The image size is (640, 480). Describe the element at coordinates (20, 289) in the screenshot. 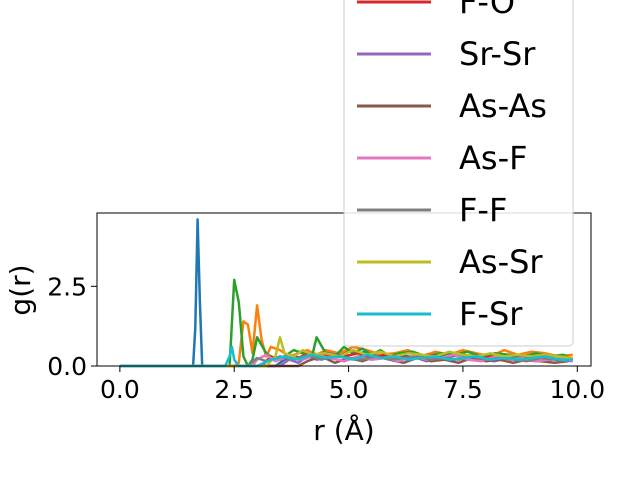

I see `y-axis-label: g(r)` at that location.